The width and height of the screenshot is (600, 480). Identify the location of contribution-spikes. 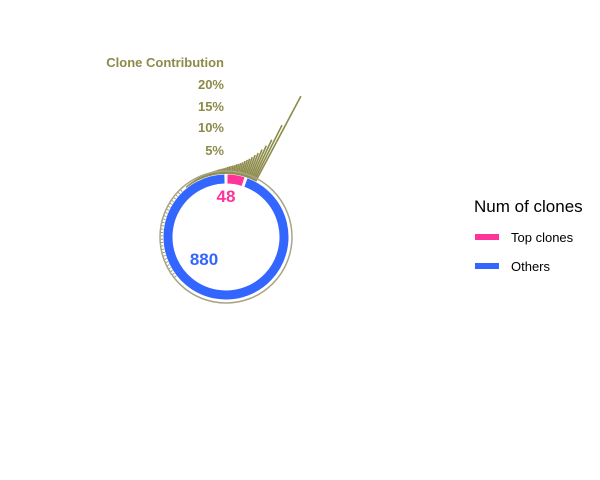
(231, 186).